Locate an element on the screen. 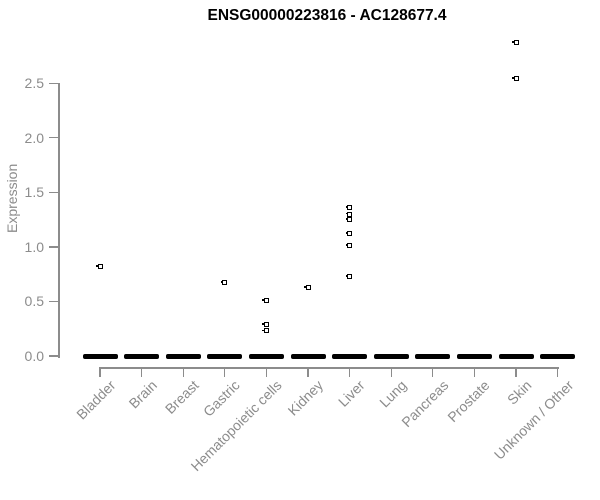 This screenshot has width=600, height=500. x-category-label: Unknown / Other is located at coordinates (533, 420).